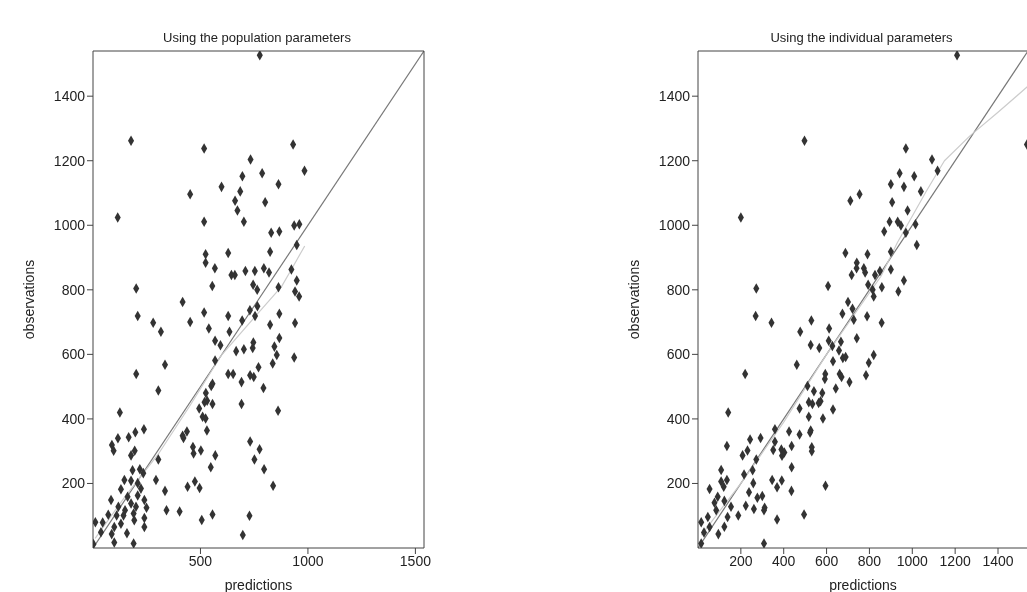 The height and width of the screenshot is (592, 1027). I want to click on chart-title: Using the individual parameters, so click(861, 37).